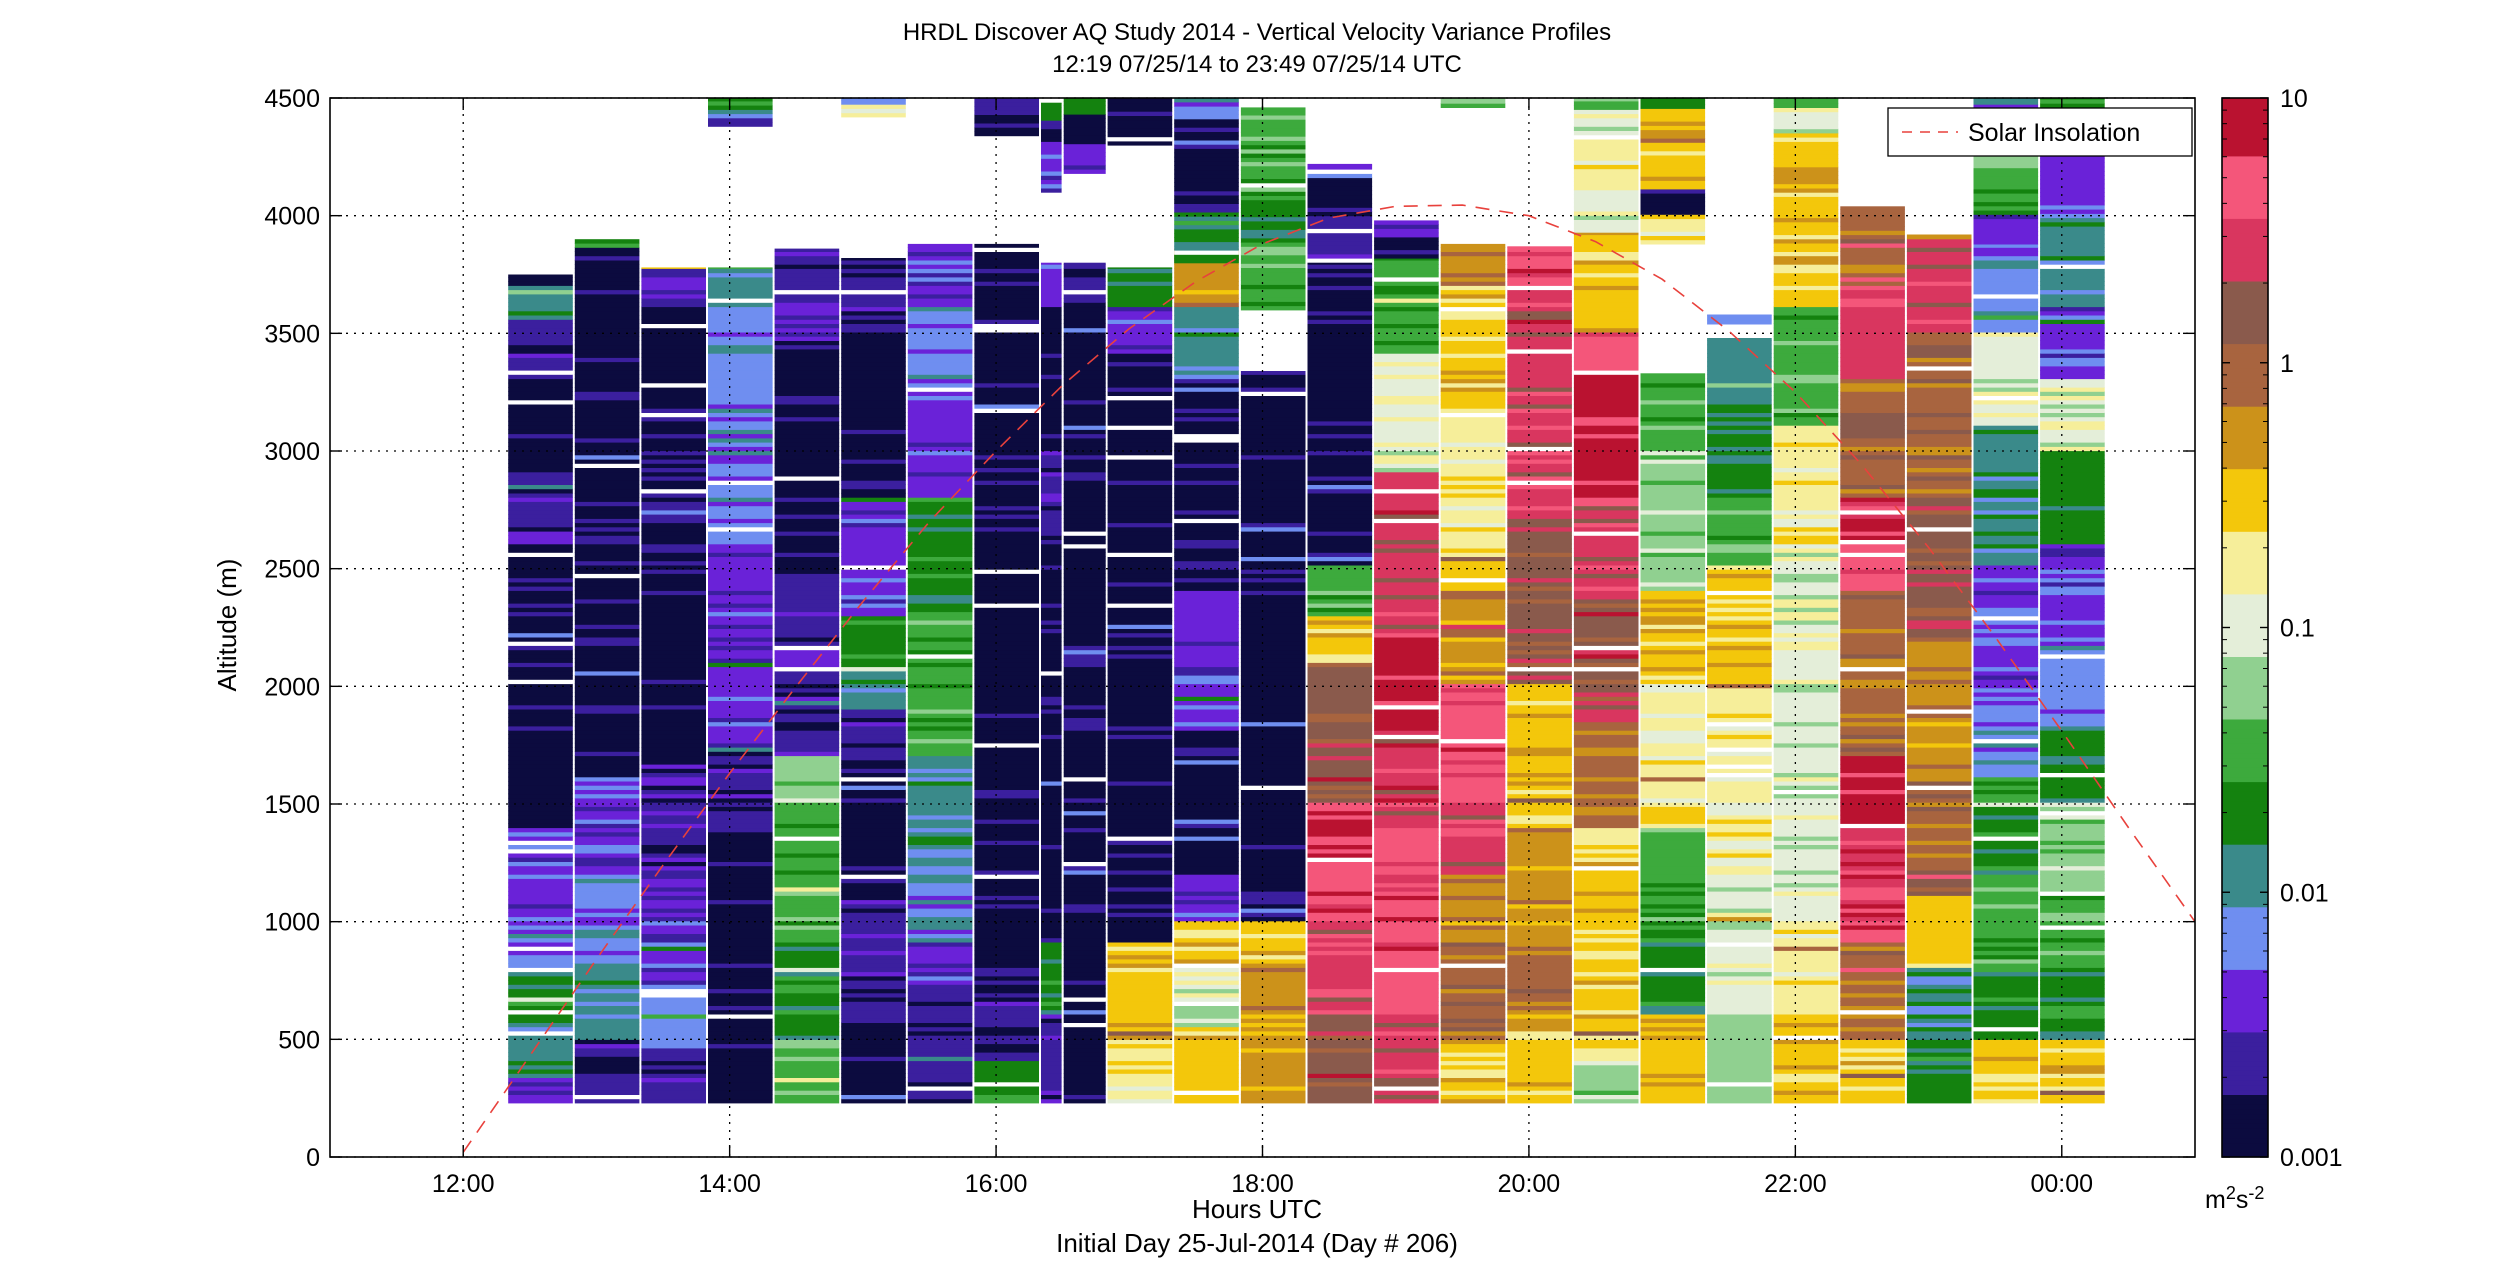 This screenshot has width=2515, height=1282. What do you see at coordinates (1140, 130) in the screenshot?
I see `upper-segment-5-cell` at bounding box center [1140, 130].